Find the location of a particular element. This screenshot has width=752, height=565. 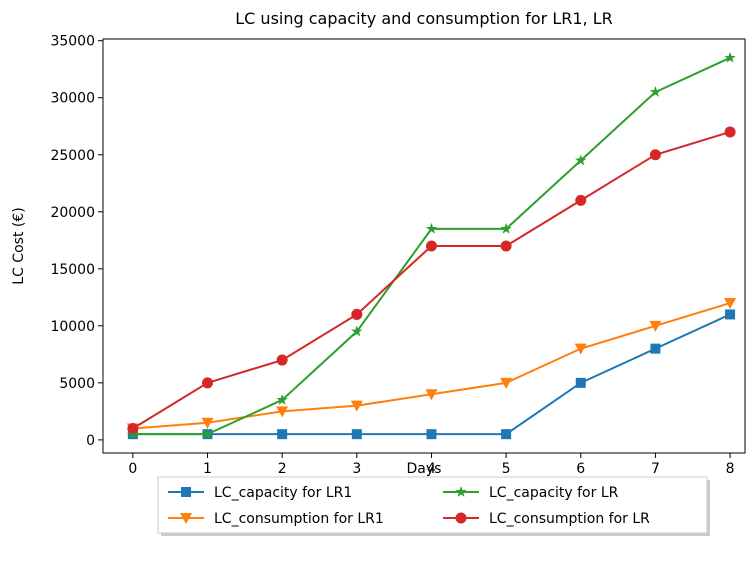

legend-label: LC_consumption for LR is located at coordinates (569, 519).